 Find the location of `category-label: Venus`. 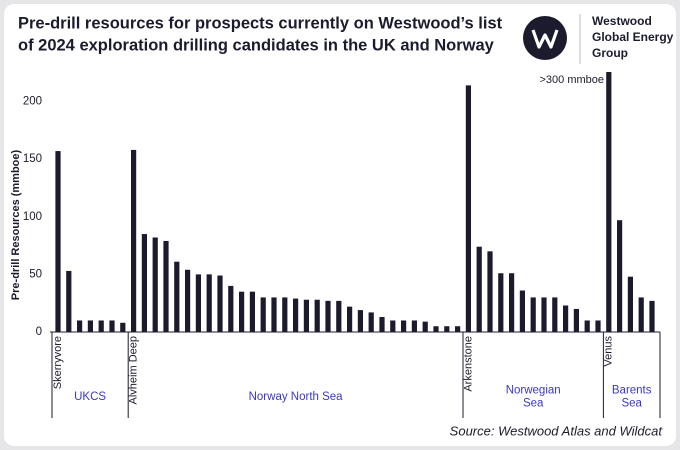

category-label: Venus is located at coordinates (609, 351).